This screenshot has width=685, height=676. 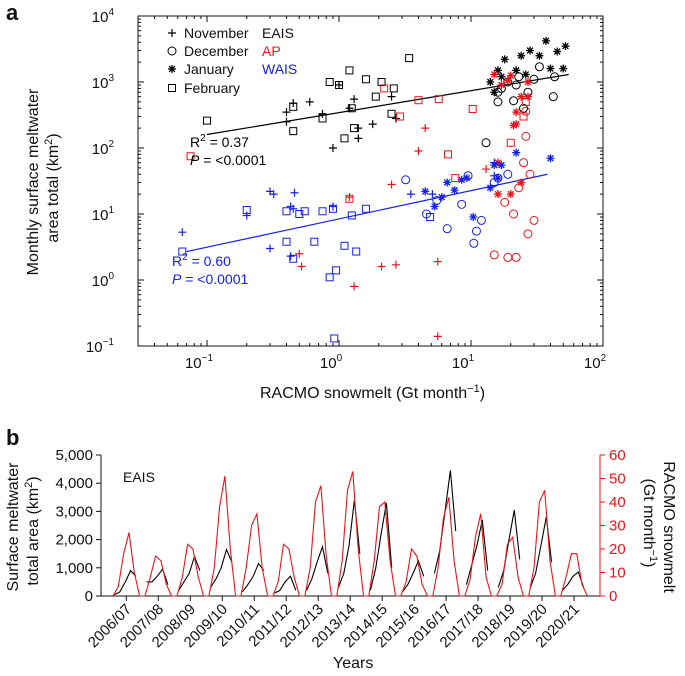 What do you see at coordinates (210, 279) in the screenshot?
I see `wais-p-label: P = <0.0001` at bounding box center [210, 279].